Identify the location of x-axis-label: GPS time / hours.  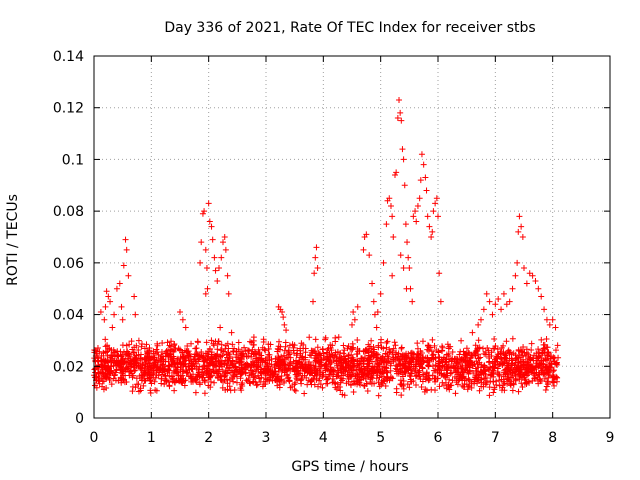
(349, 467).